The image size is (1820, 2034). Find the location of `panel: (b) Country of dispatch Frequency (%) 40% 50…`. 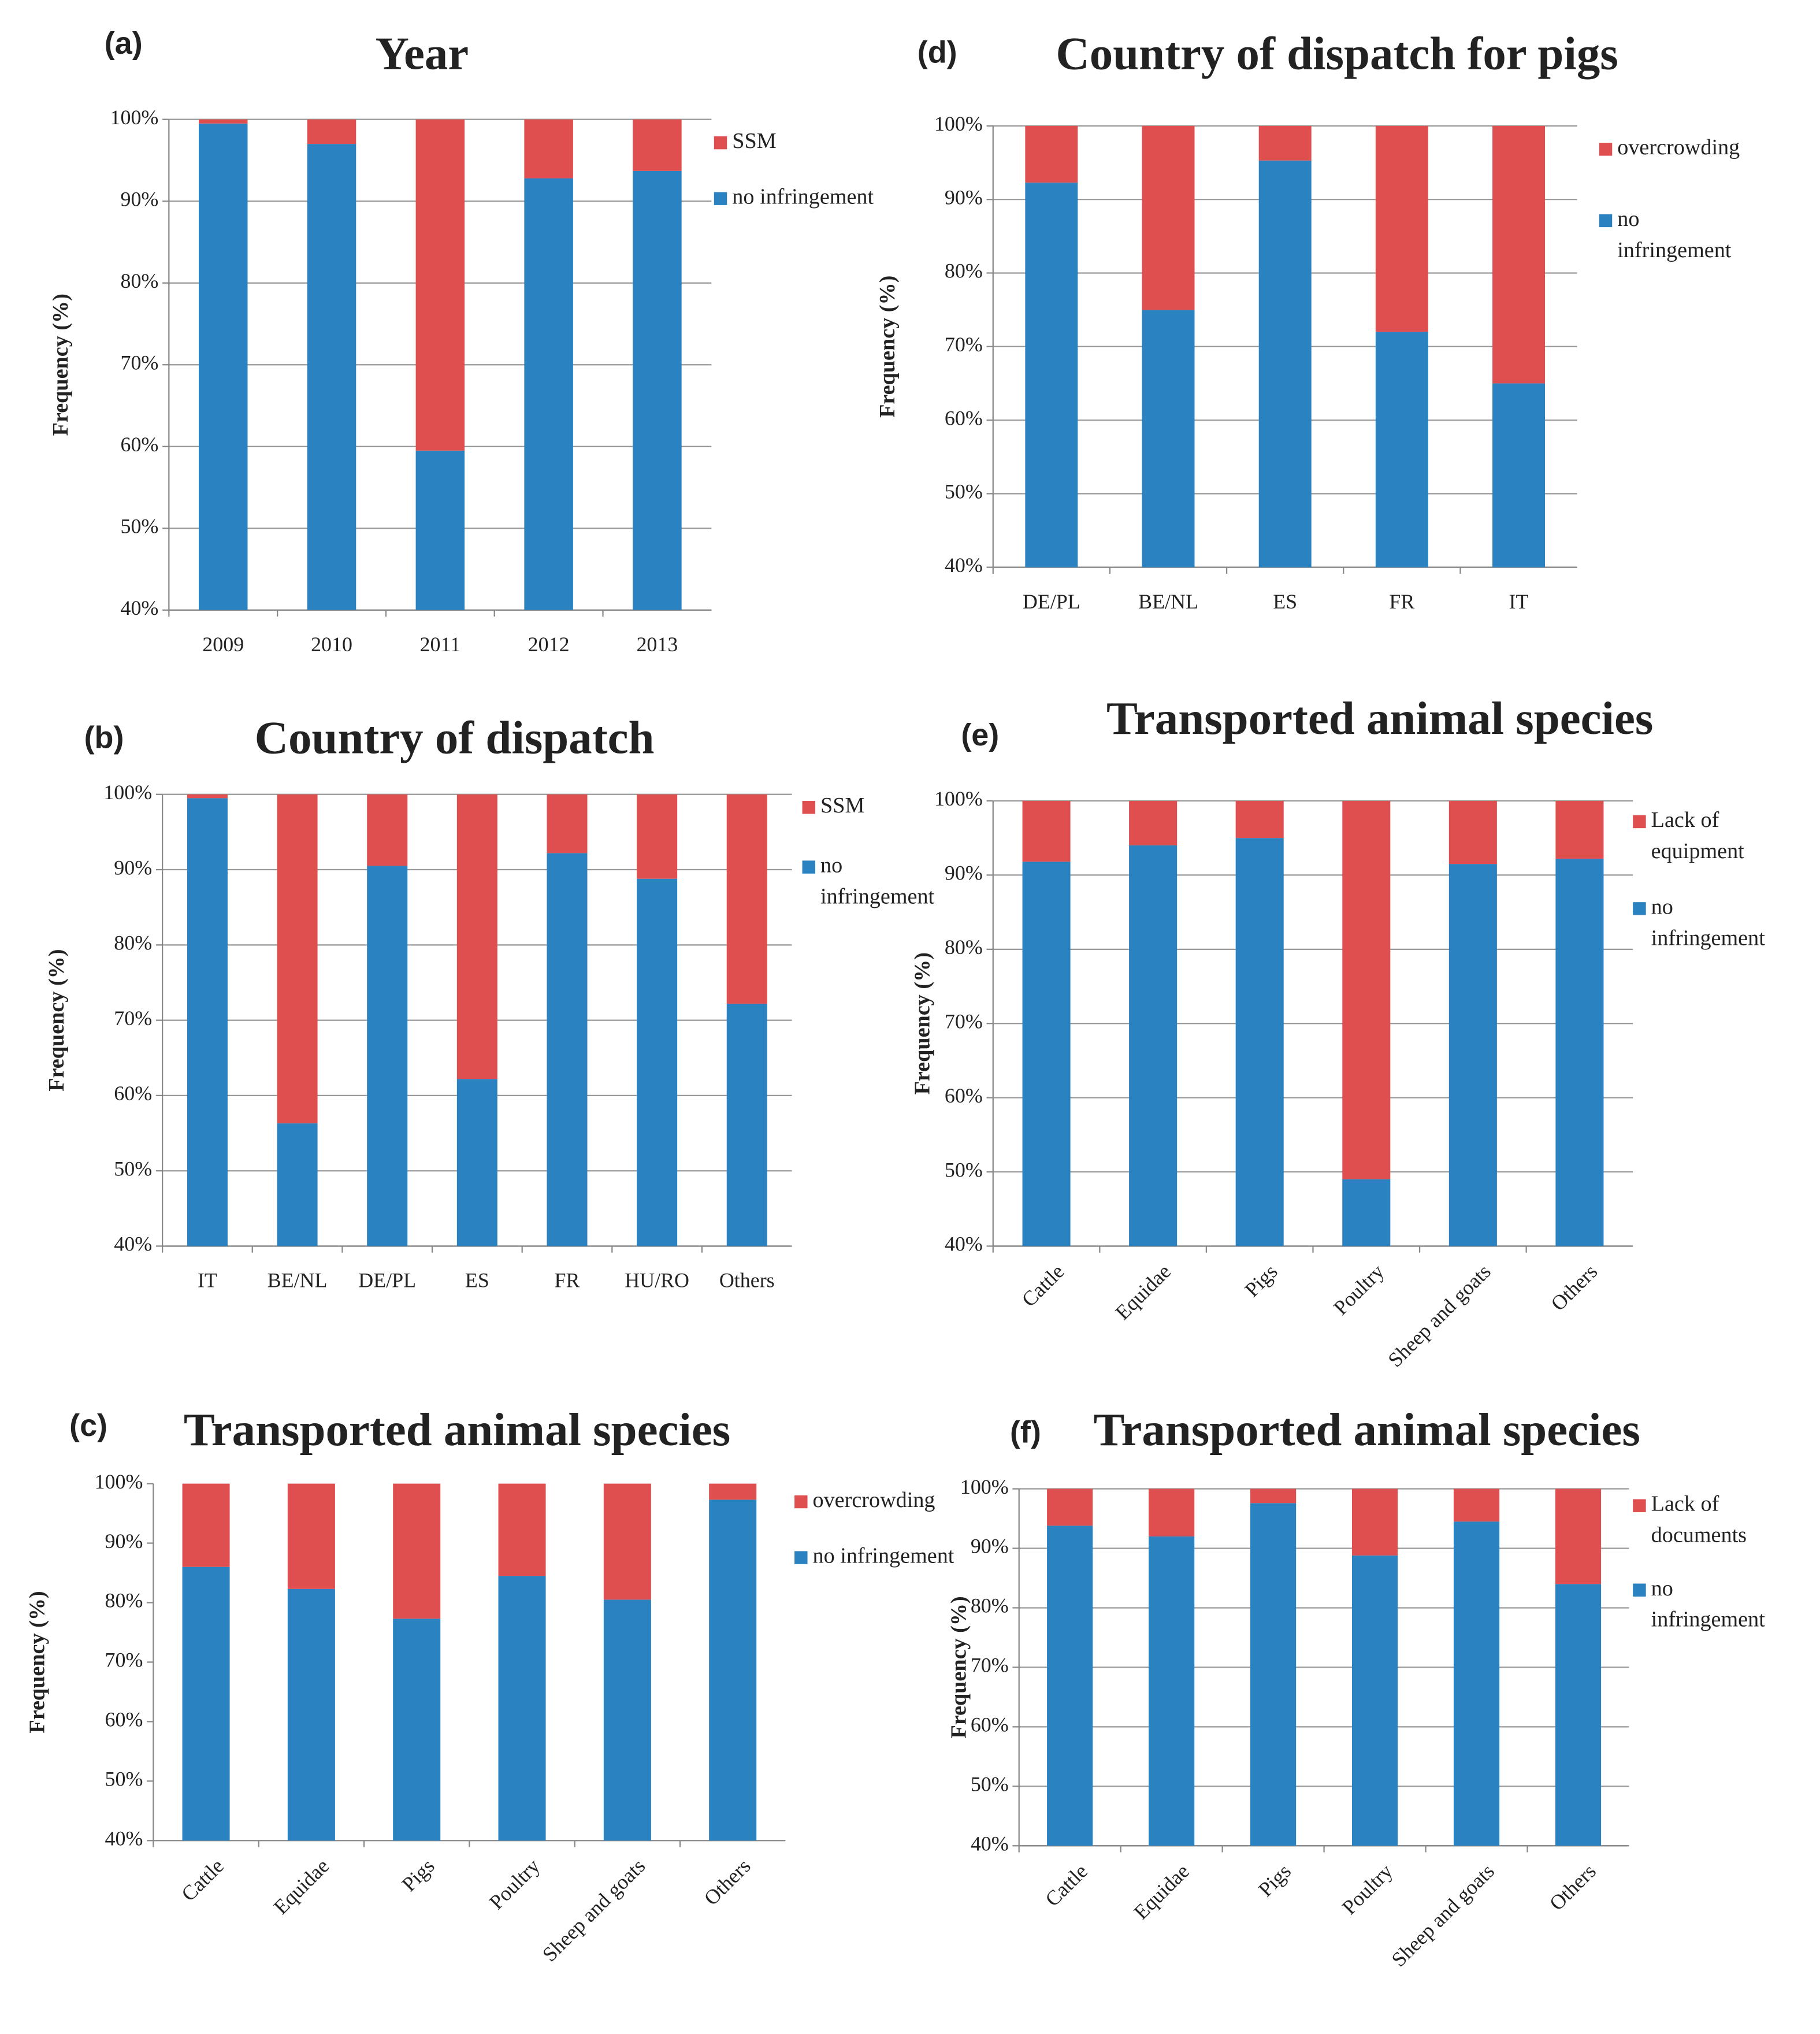

panel: (b) Country of dispatch Frequency (%) 40% 50… is located at coordinates (489, 1001).